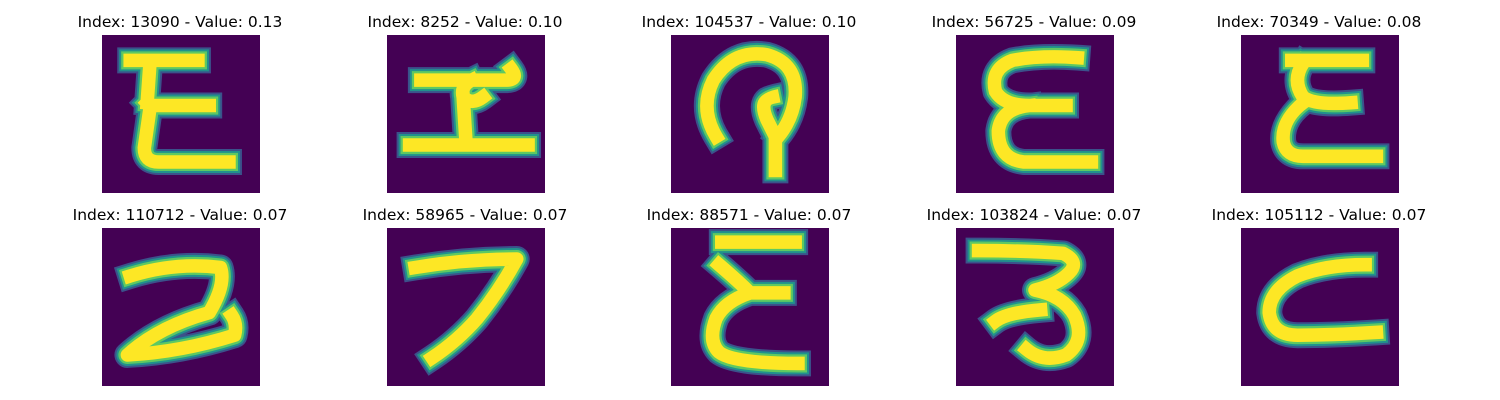  I want to click on seven-glyph-icon, so click(465, 311).